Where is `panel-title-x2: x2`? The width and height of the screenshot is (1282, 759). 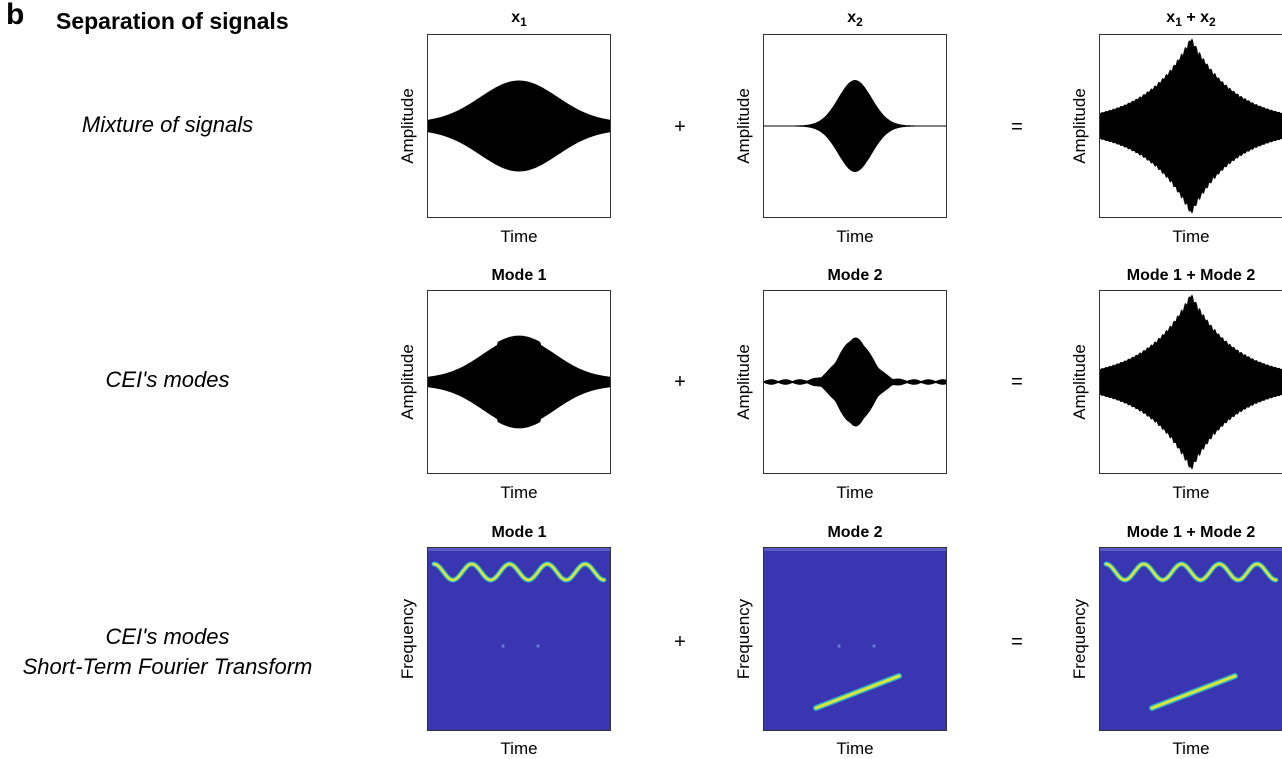
panel-title-x2: x2 is located at coordinates (855, 19).